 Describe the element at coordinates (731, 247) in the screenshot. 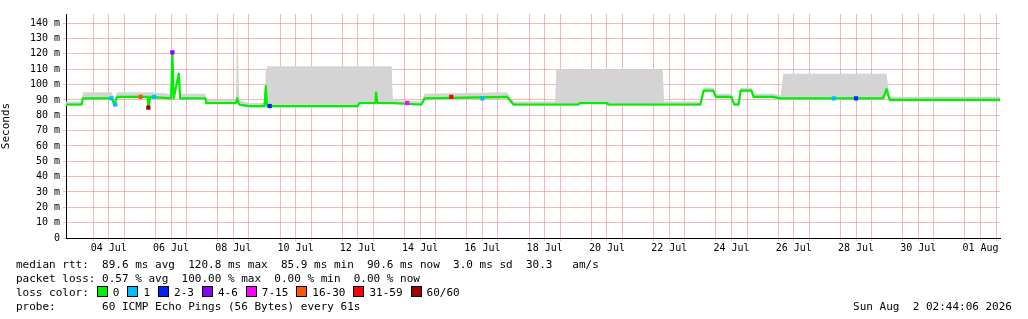

I see `x-tick-label: 24 Jul` at that location.